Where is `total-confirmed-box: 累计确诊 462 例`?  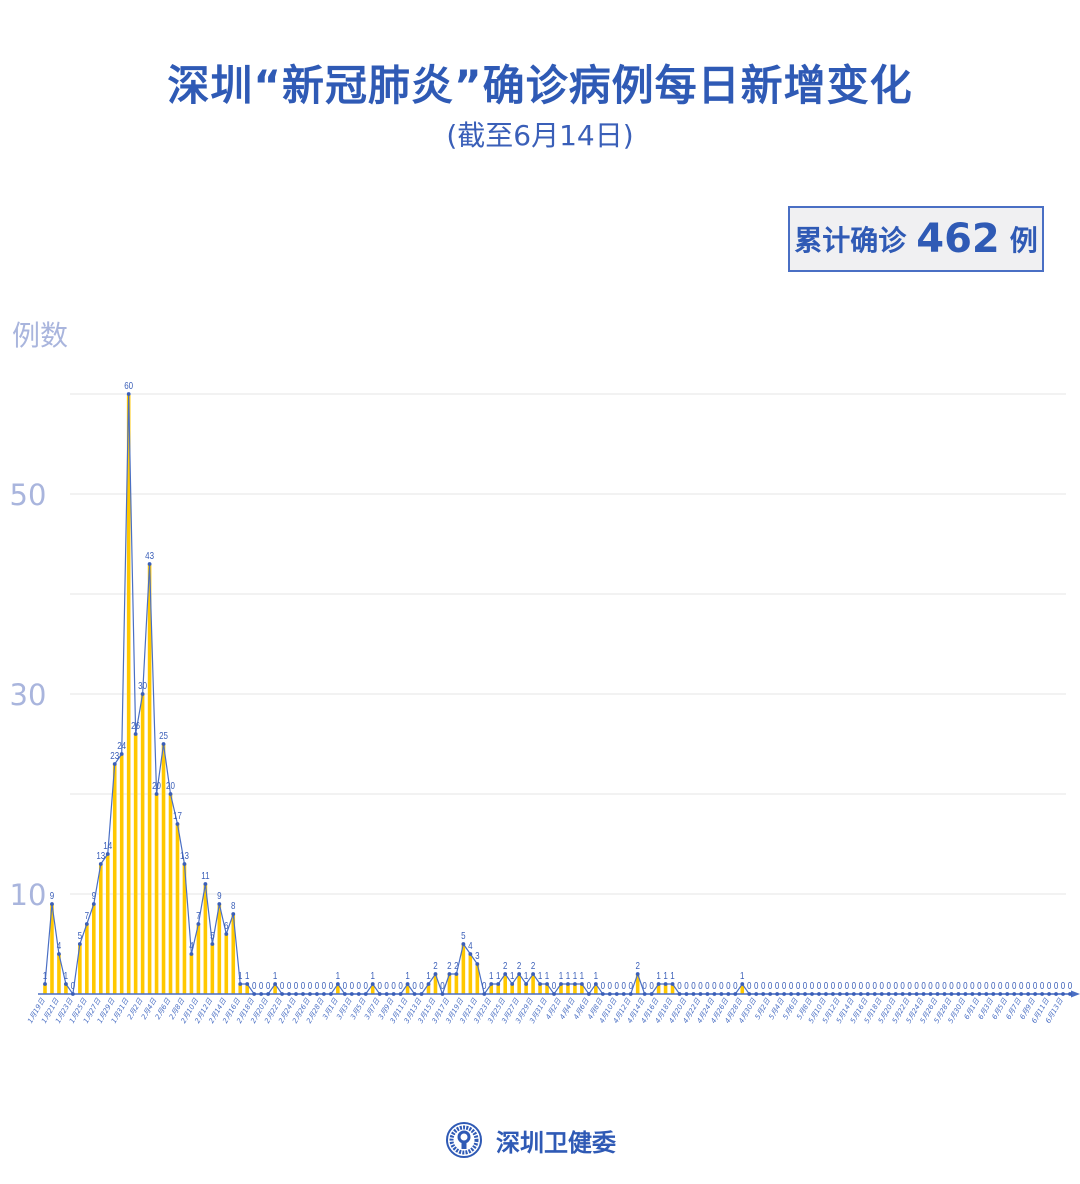
total-confirmed-box: 累计确诊 462 例 is located at coordinates (916, 239).